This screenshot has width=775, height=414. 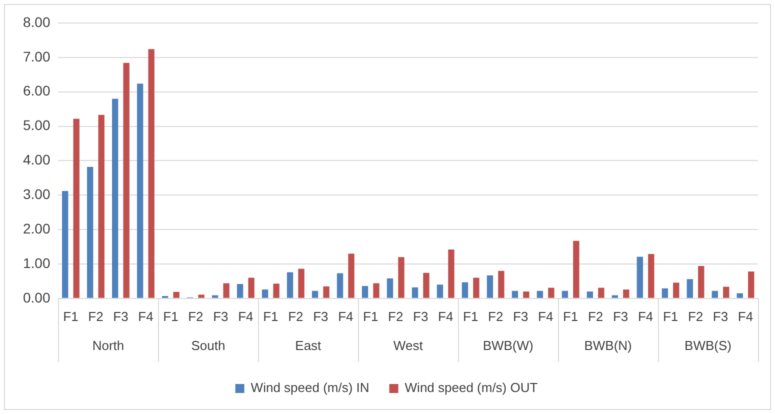 I want to click on y-tick-label: 5.00, so click(x=36, y=125).